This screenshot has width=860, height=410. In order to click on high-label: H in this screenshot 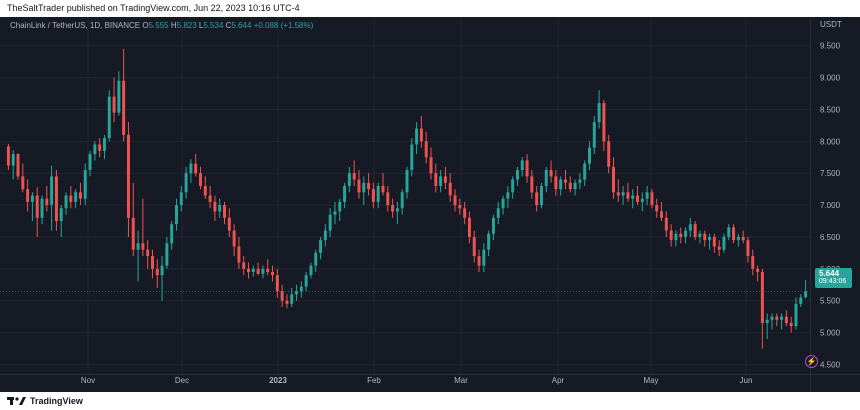, I will do `click(173, 25)`.